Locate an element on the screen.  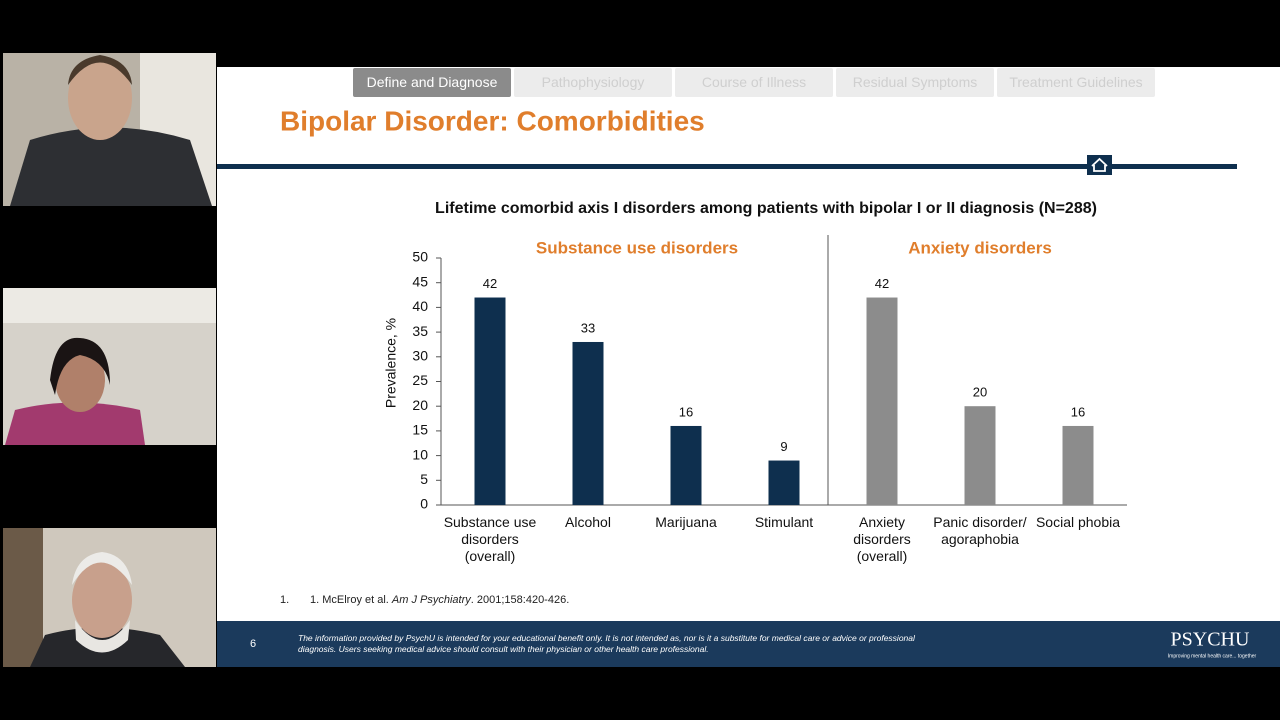
logo: PSYCHU is located at coordinates (1210, 640).